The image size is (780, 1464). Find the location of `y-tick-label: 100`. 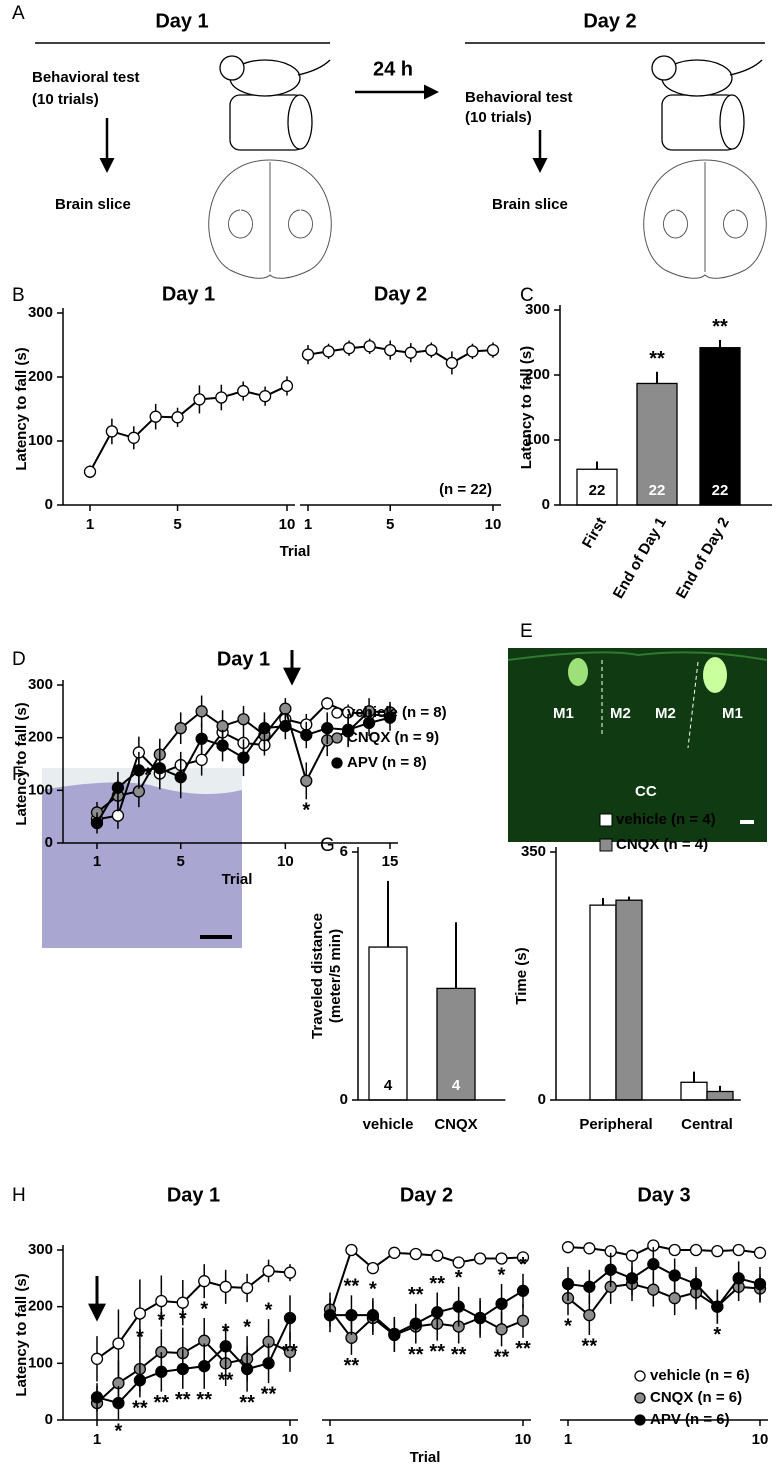

y-tick-label: 100 is located at coordinates (40, 440).